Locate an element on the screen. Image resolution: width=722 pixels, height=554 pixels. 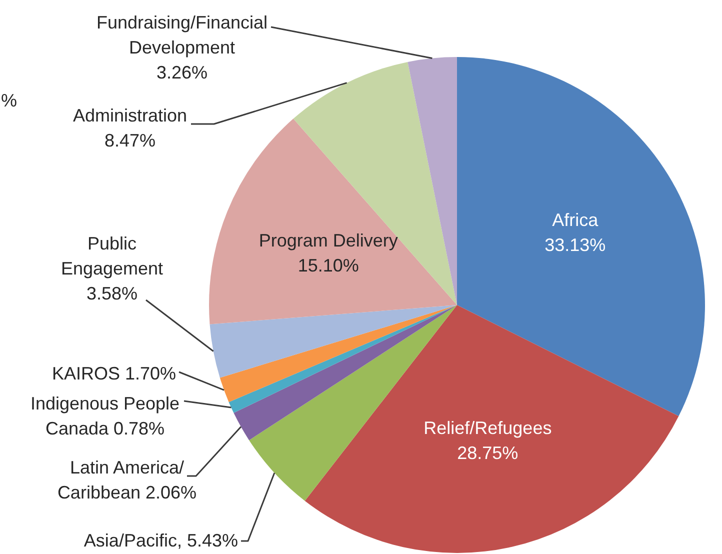
slice-label: Africa is located at coordinates (576, 220).